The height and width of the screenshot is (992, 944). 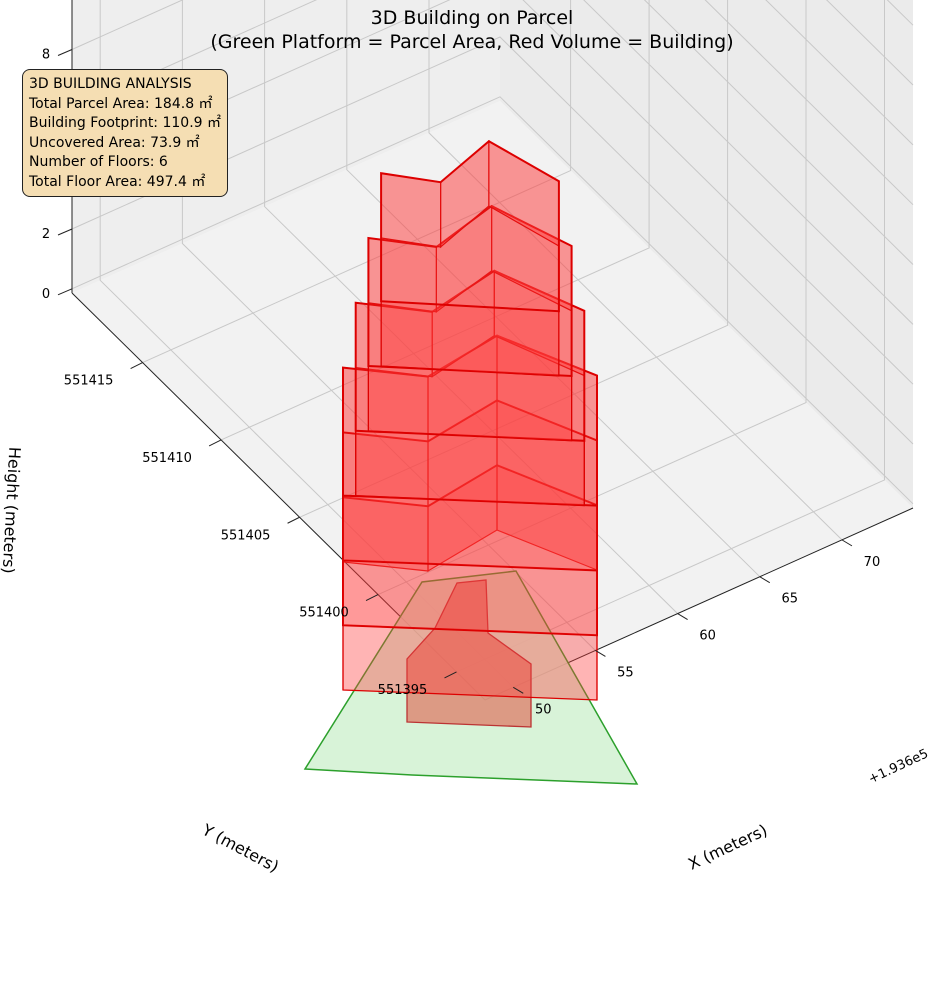 I want to click on z-tick-label-4: 8, so click(x=46, y=55).